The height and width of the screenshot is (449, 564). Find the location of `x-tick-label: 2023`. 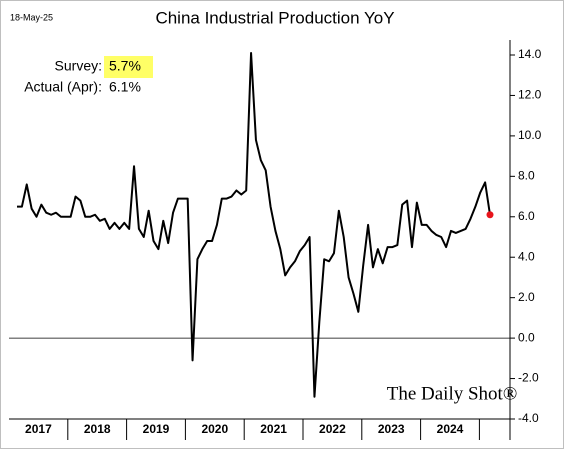

x-tick-label: 2023 is located at coordinates (391, 429).